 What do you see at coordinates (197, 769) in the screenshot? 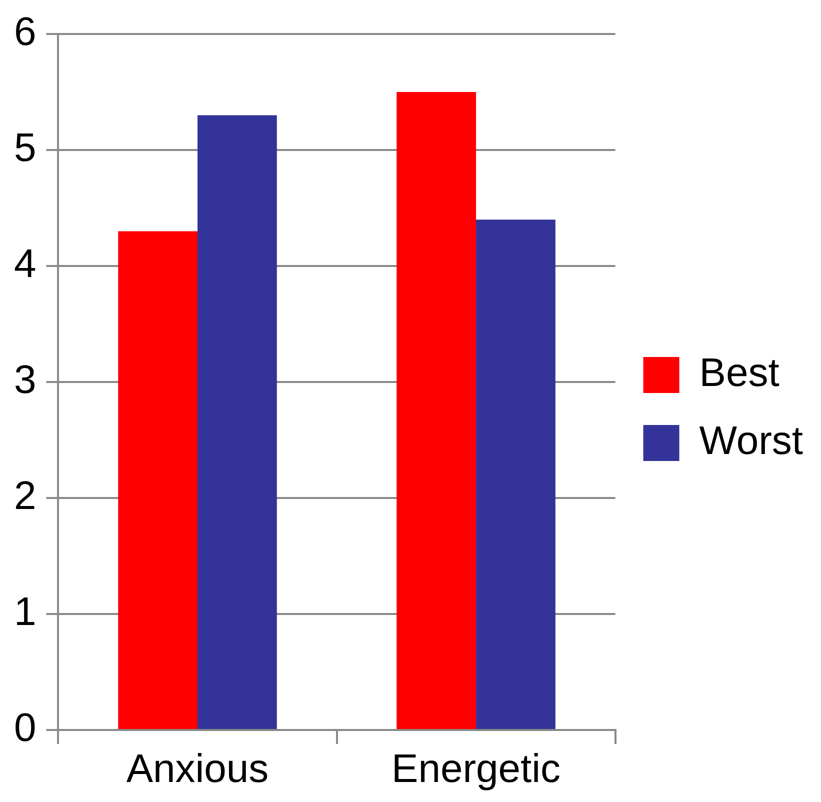
I see `x-tick-label: Anxious` at bounding box center [197, 769].